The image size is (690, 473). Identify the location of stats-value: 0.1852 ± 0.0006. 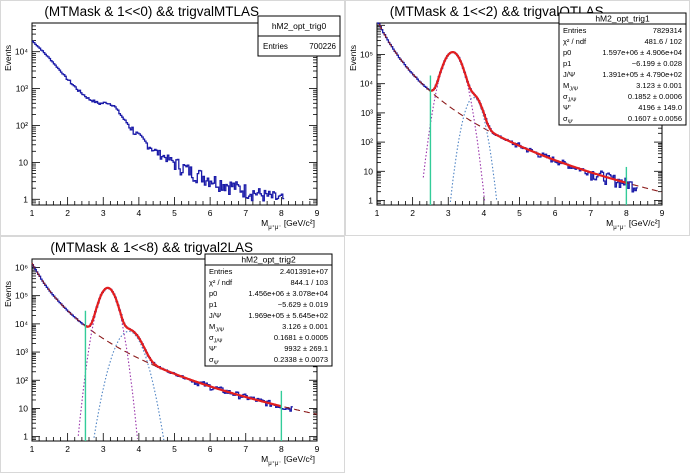
(655, 96).